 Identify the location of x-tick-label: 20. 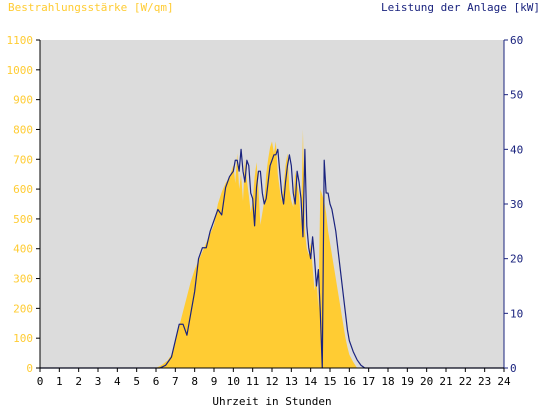
(426, 381).